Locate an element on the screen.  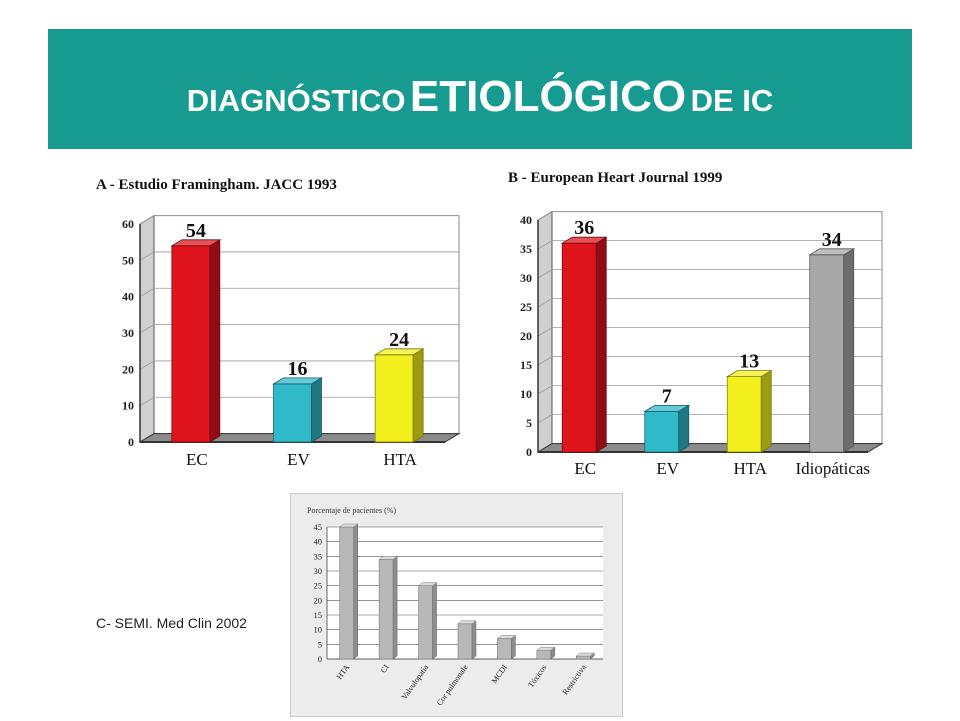
x-category-label: Tóxicos is located at coordinates (537, 676).